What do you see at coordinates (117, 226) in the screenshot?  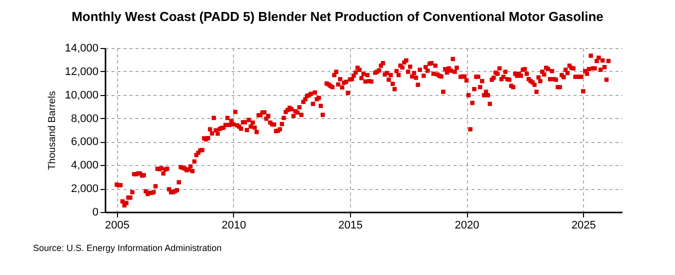 I see `x-tick-label: 2005` at bounding box center [117, 226].